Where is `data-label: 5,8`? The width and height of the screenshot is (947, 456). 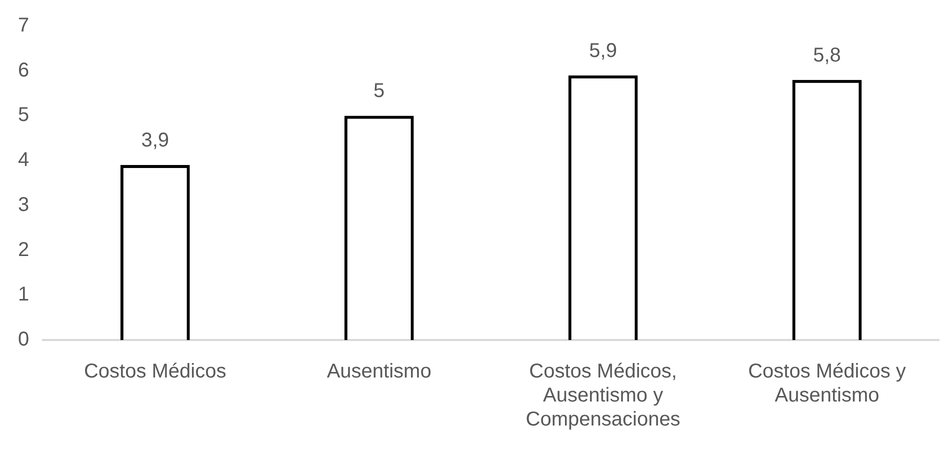
data-label: 5,8 is located at coordinates (827, 55).